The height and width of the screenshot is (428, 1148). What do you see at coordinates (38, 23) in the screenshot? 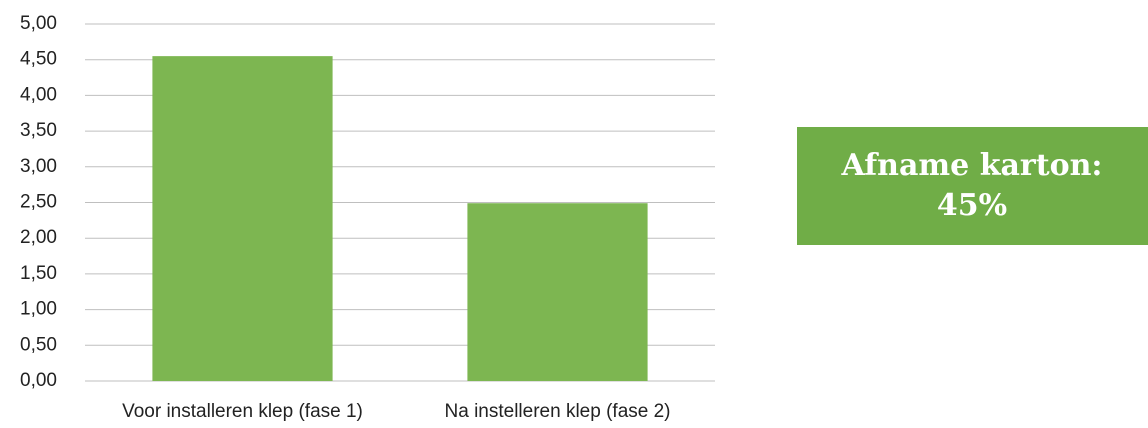
I see `y-tick-label: 5,00` at bounding box center [38, 23].